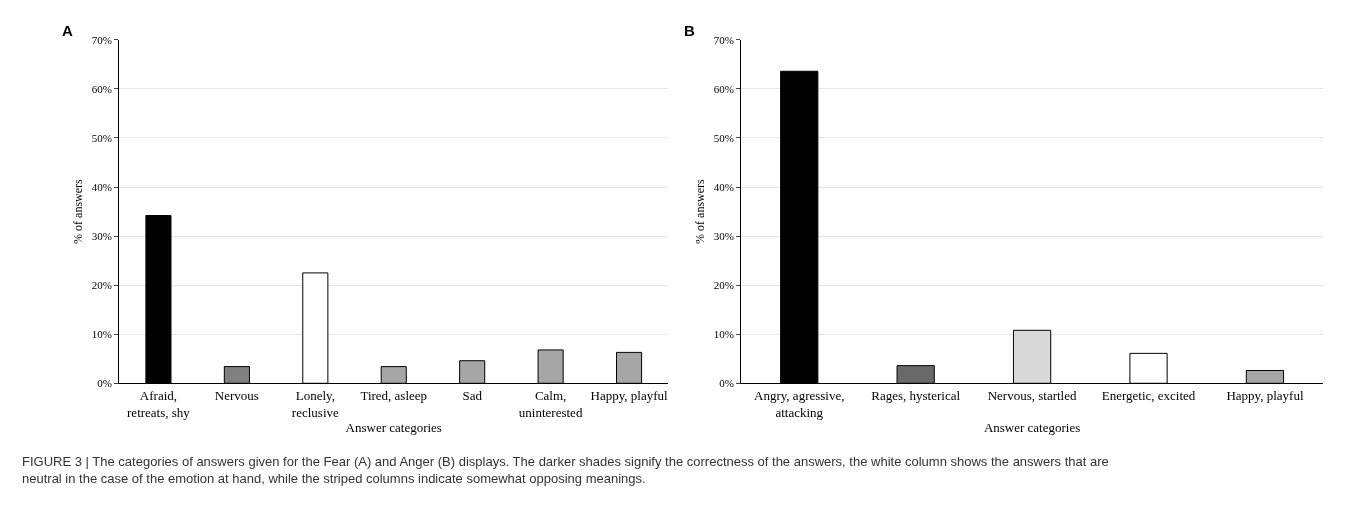  Describe the element at coordinates (550, 403) in the screenshot. I see `x-tick-label: Calm, uninterested` at that location.